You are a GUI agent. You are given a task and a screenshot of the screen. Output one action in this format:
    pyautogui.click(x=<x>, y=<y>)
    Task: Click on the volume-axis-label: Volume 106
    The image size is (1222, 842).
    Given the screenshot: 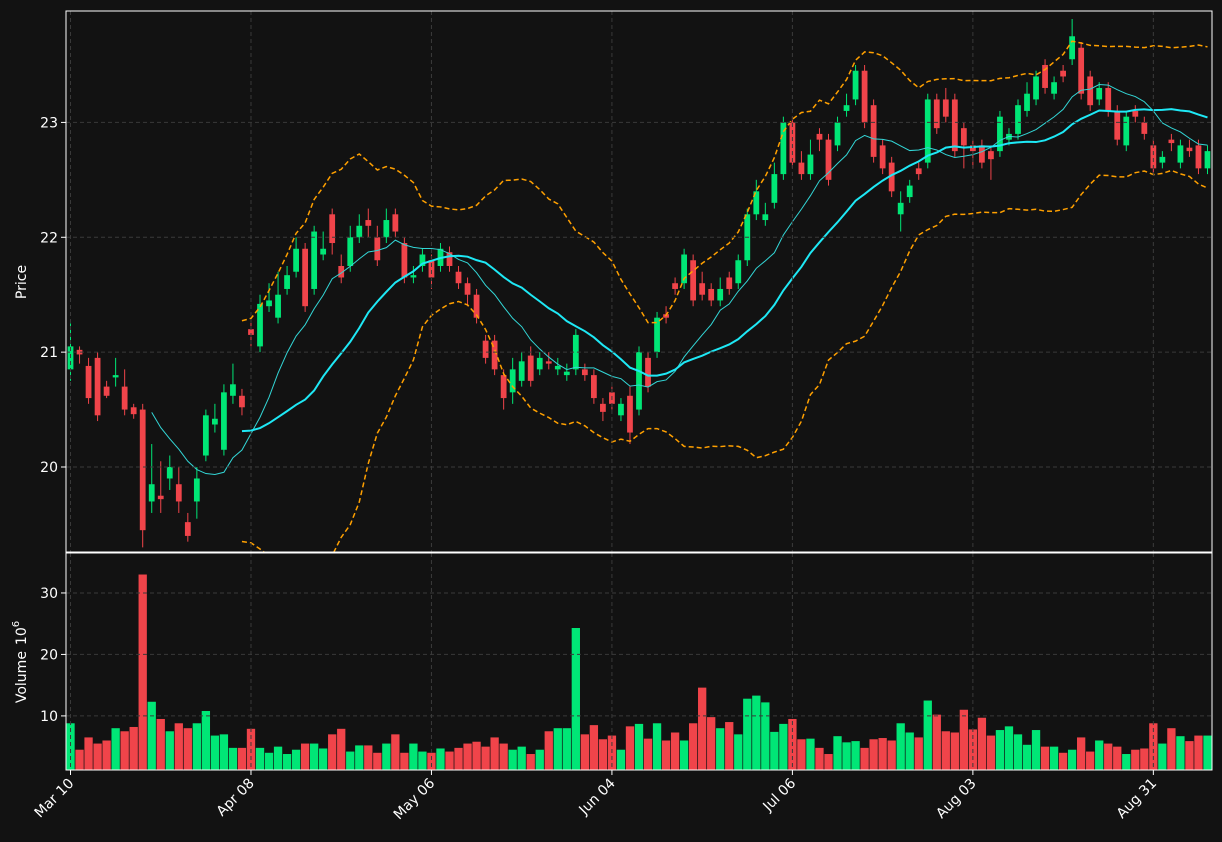 What is the action you would take?
    pyautogui.click(x=20, y=662)
    